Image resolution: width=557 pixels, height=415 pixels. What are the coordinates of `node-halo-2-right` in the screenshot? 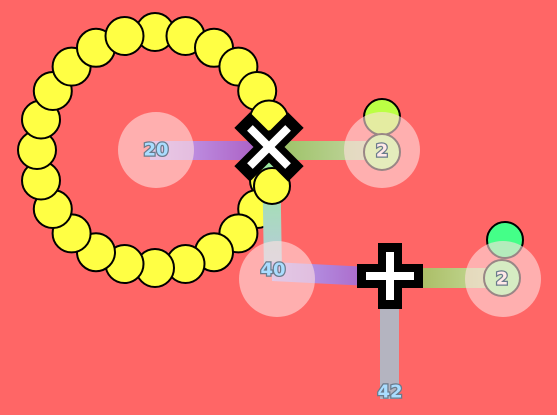 It's located at (503, 279).